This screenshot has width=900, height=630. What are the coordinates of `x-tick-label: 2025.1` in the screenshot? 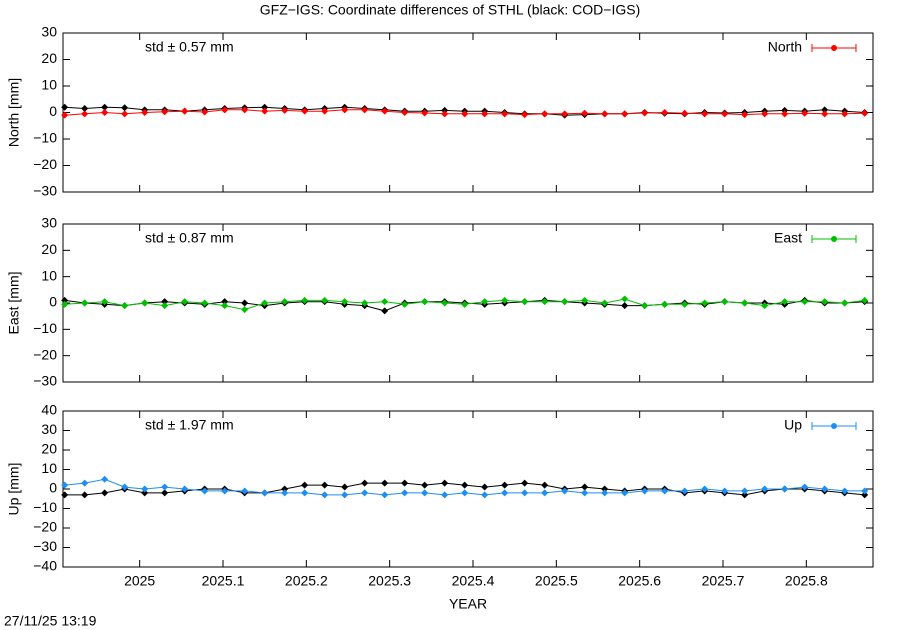 It's located at (223, 581).